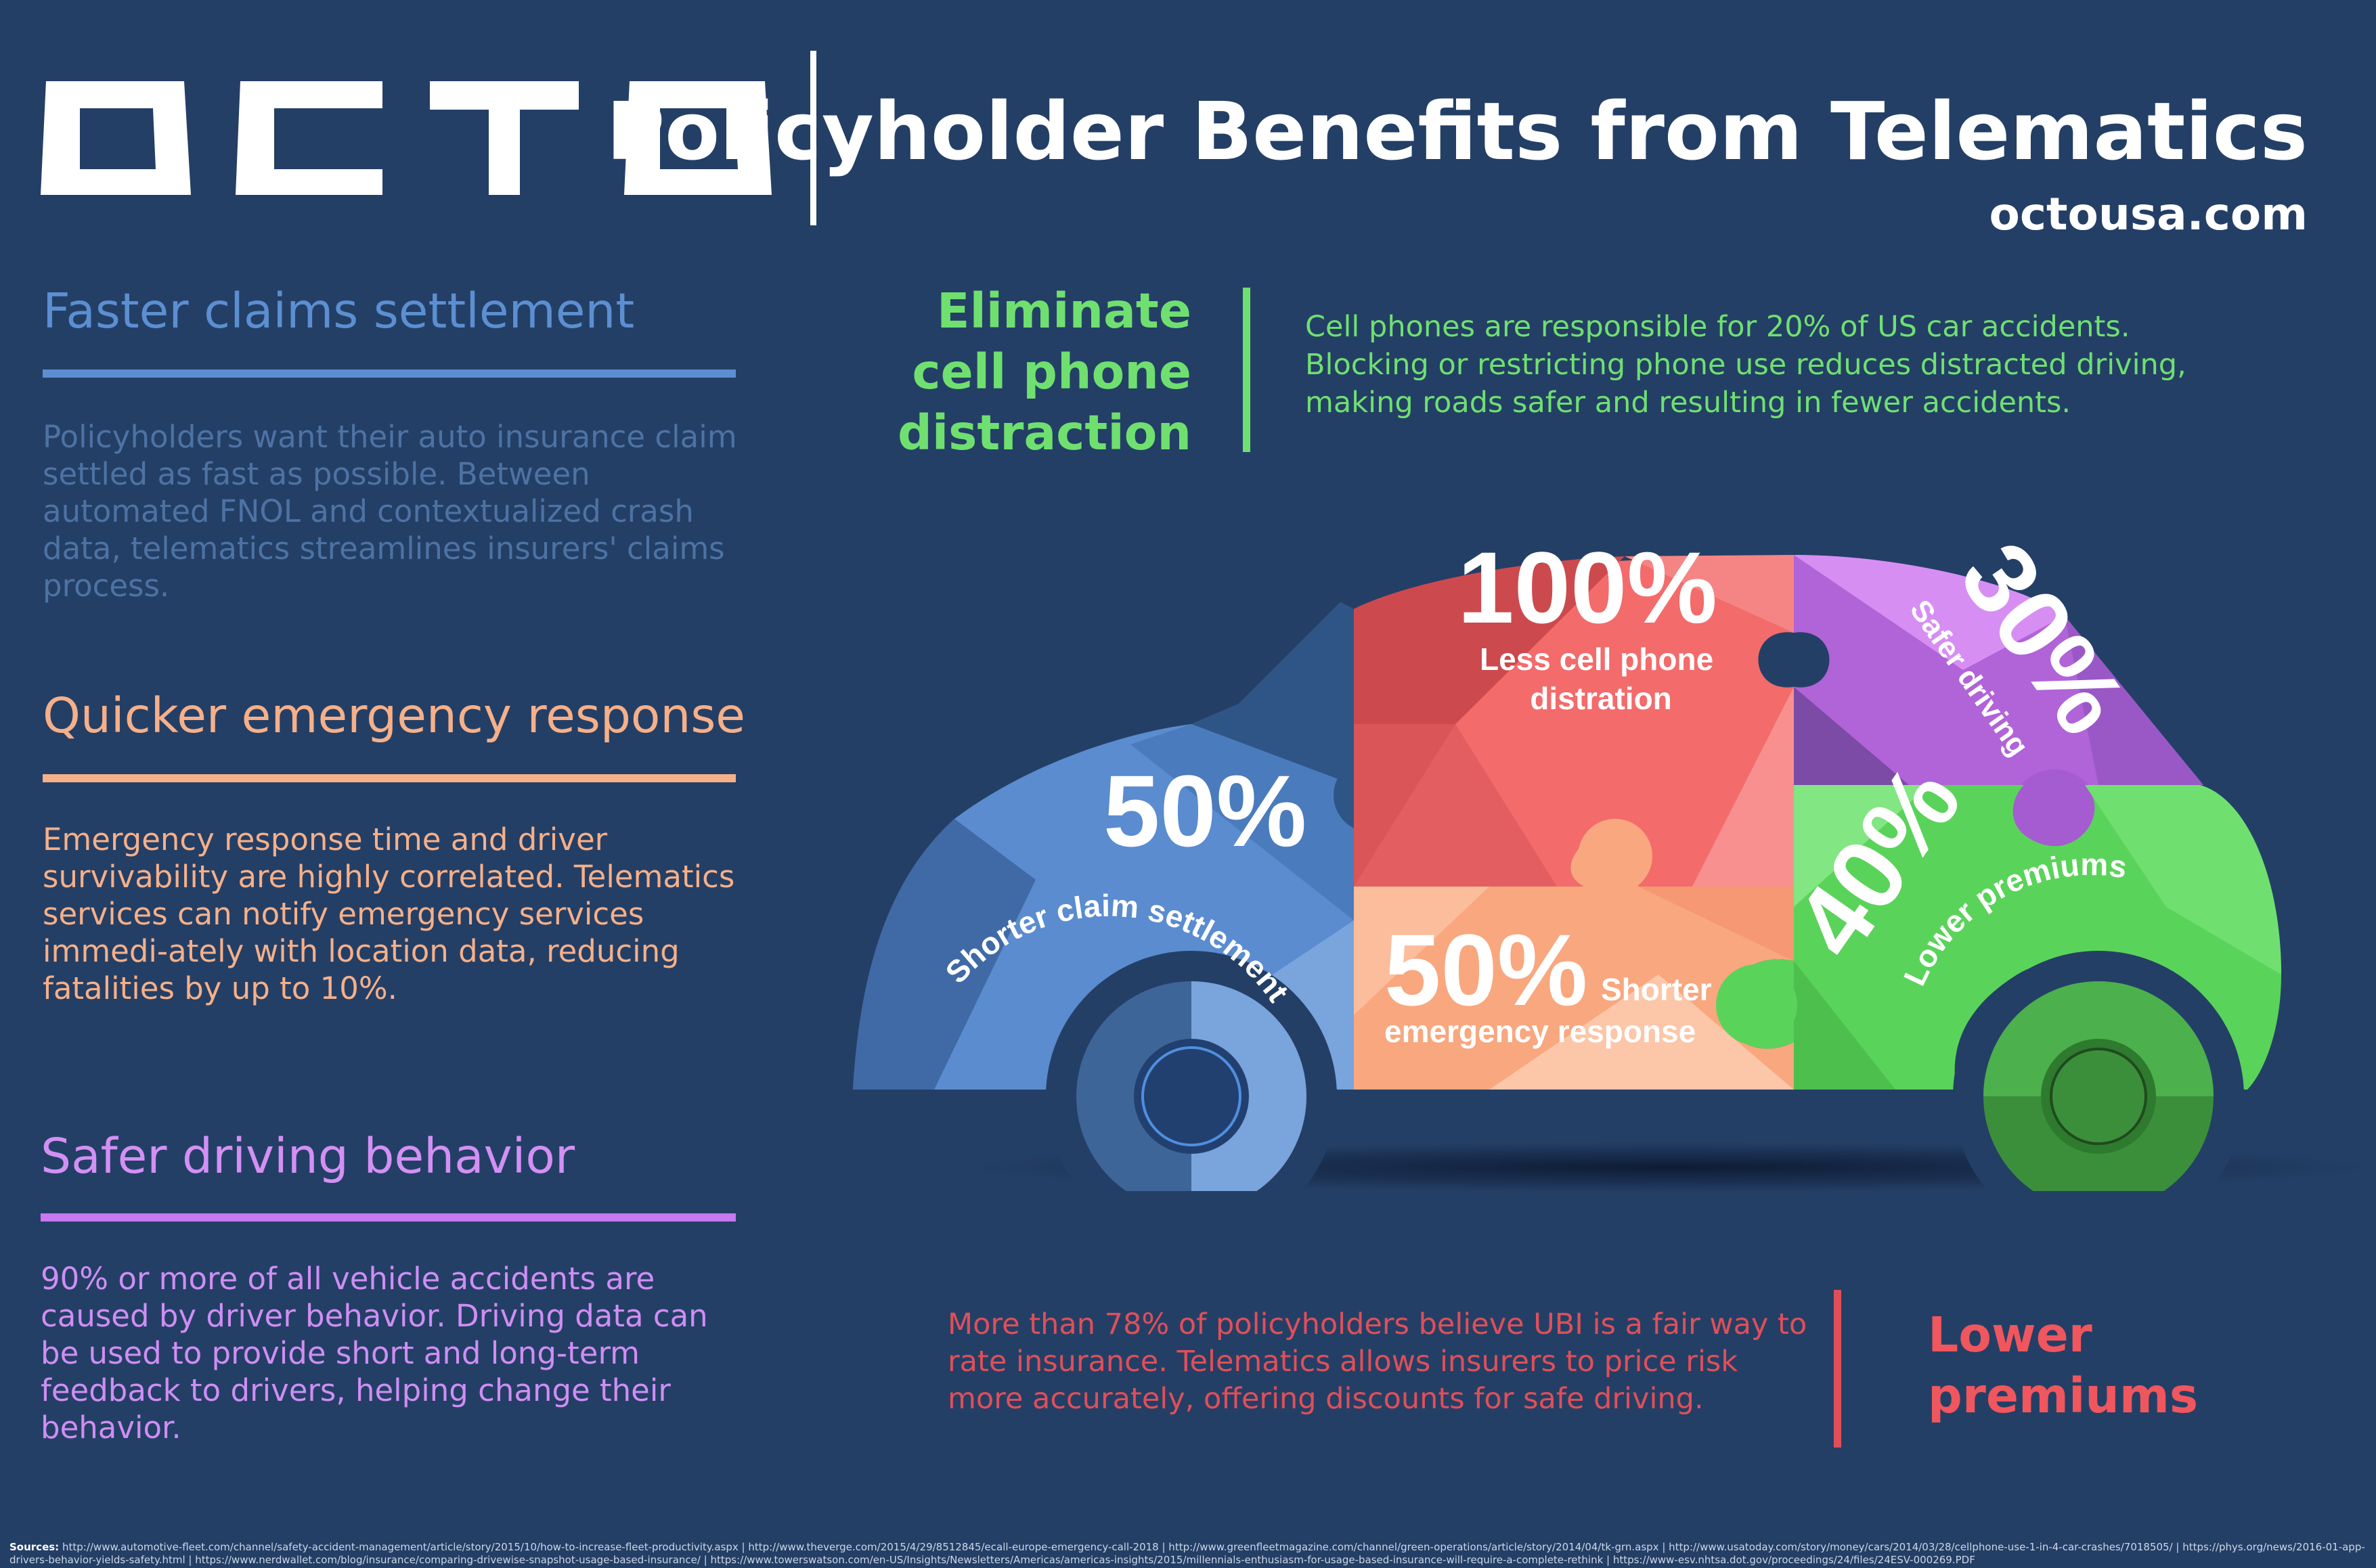 Image resolution: width=2376 pixels, height=1568 pixels. What do you see at coordinates (1486, 970) in the screenshot?
I see `stat-value-emergency: 50%` at bounding box center [1486, 970].